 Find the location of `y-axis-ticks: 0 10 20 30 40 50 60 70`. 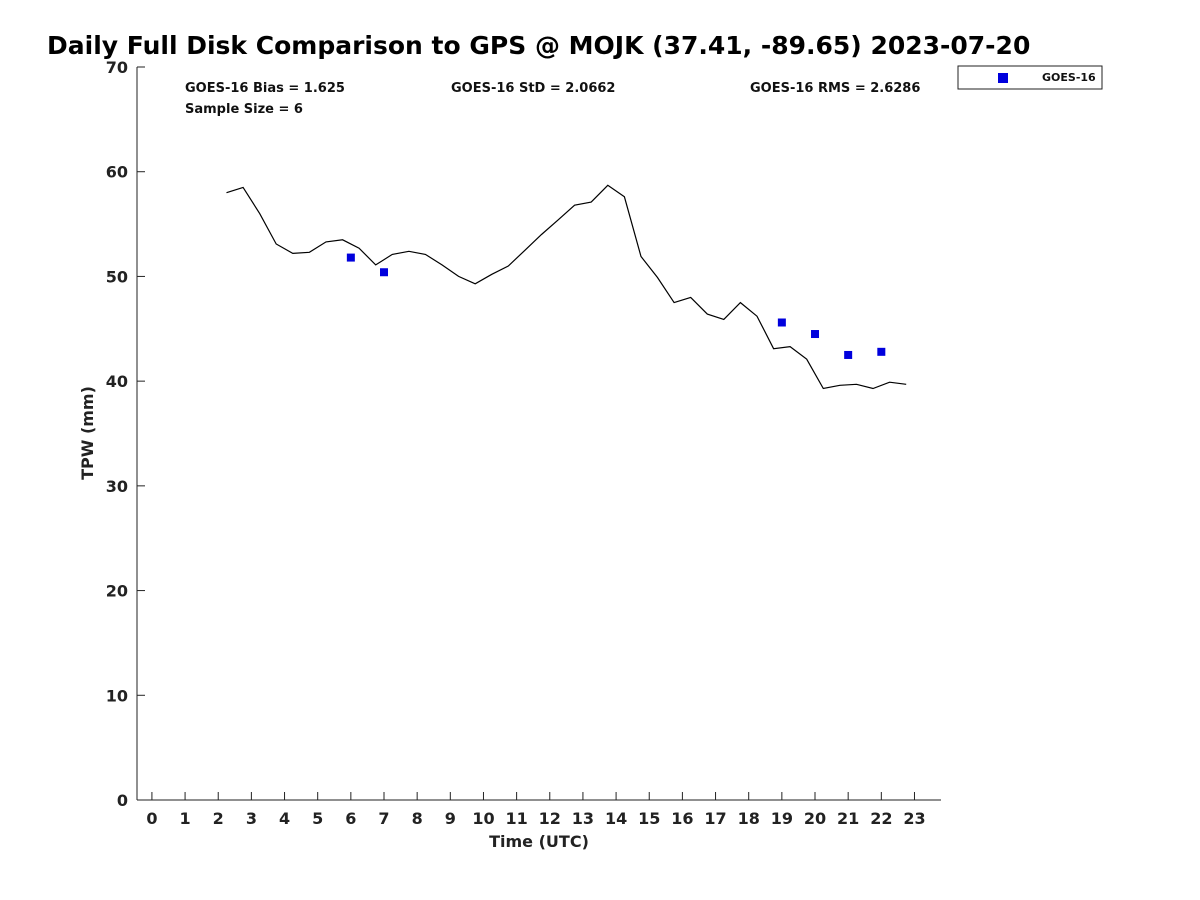

y-axis-ticks: 0 10 20 30 40 50 60 70 is located at coordinates (125, 434).